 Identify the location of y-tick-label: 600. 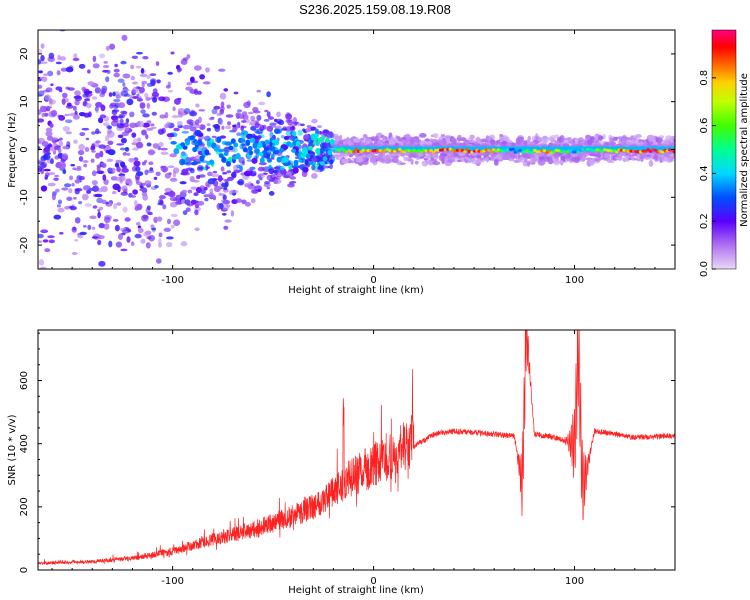
(24, 380).